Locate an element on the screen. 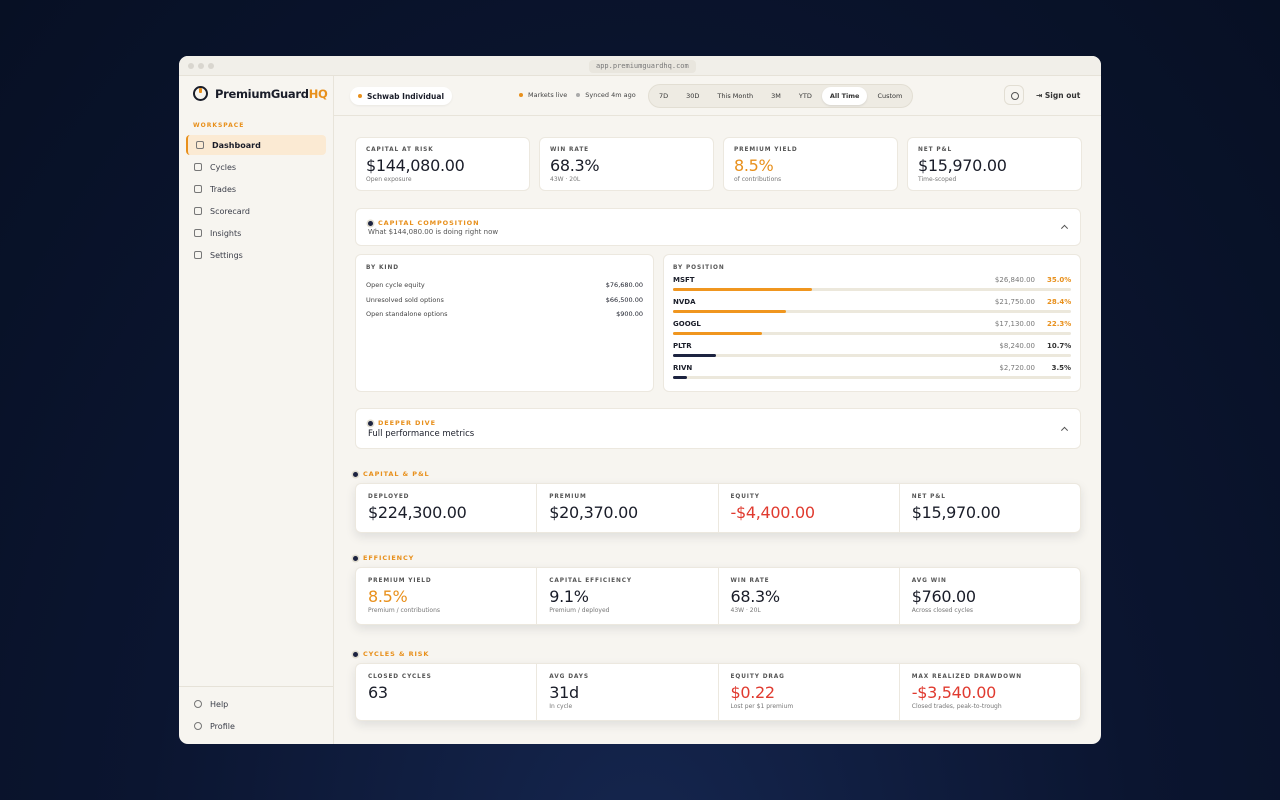 This screenshot has height=800, width=1280. metric-sub: 43W · 20L is located at coordinates (745, 610).